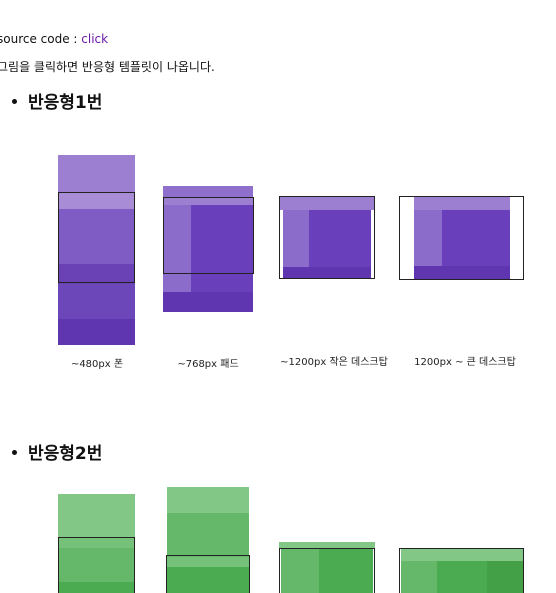  What do you see at coordinates (96, 332) in the screenshot?
I see `phone-footer-block` at bounding box center [96, 332].